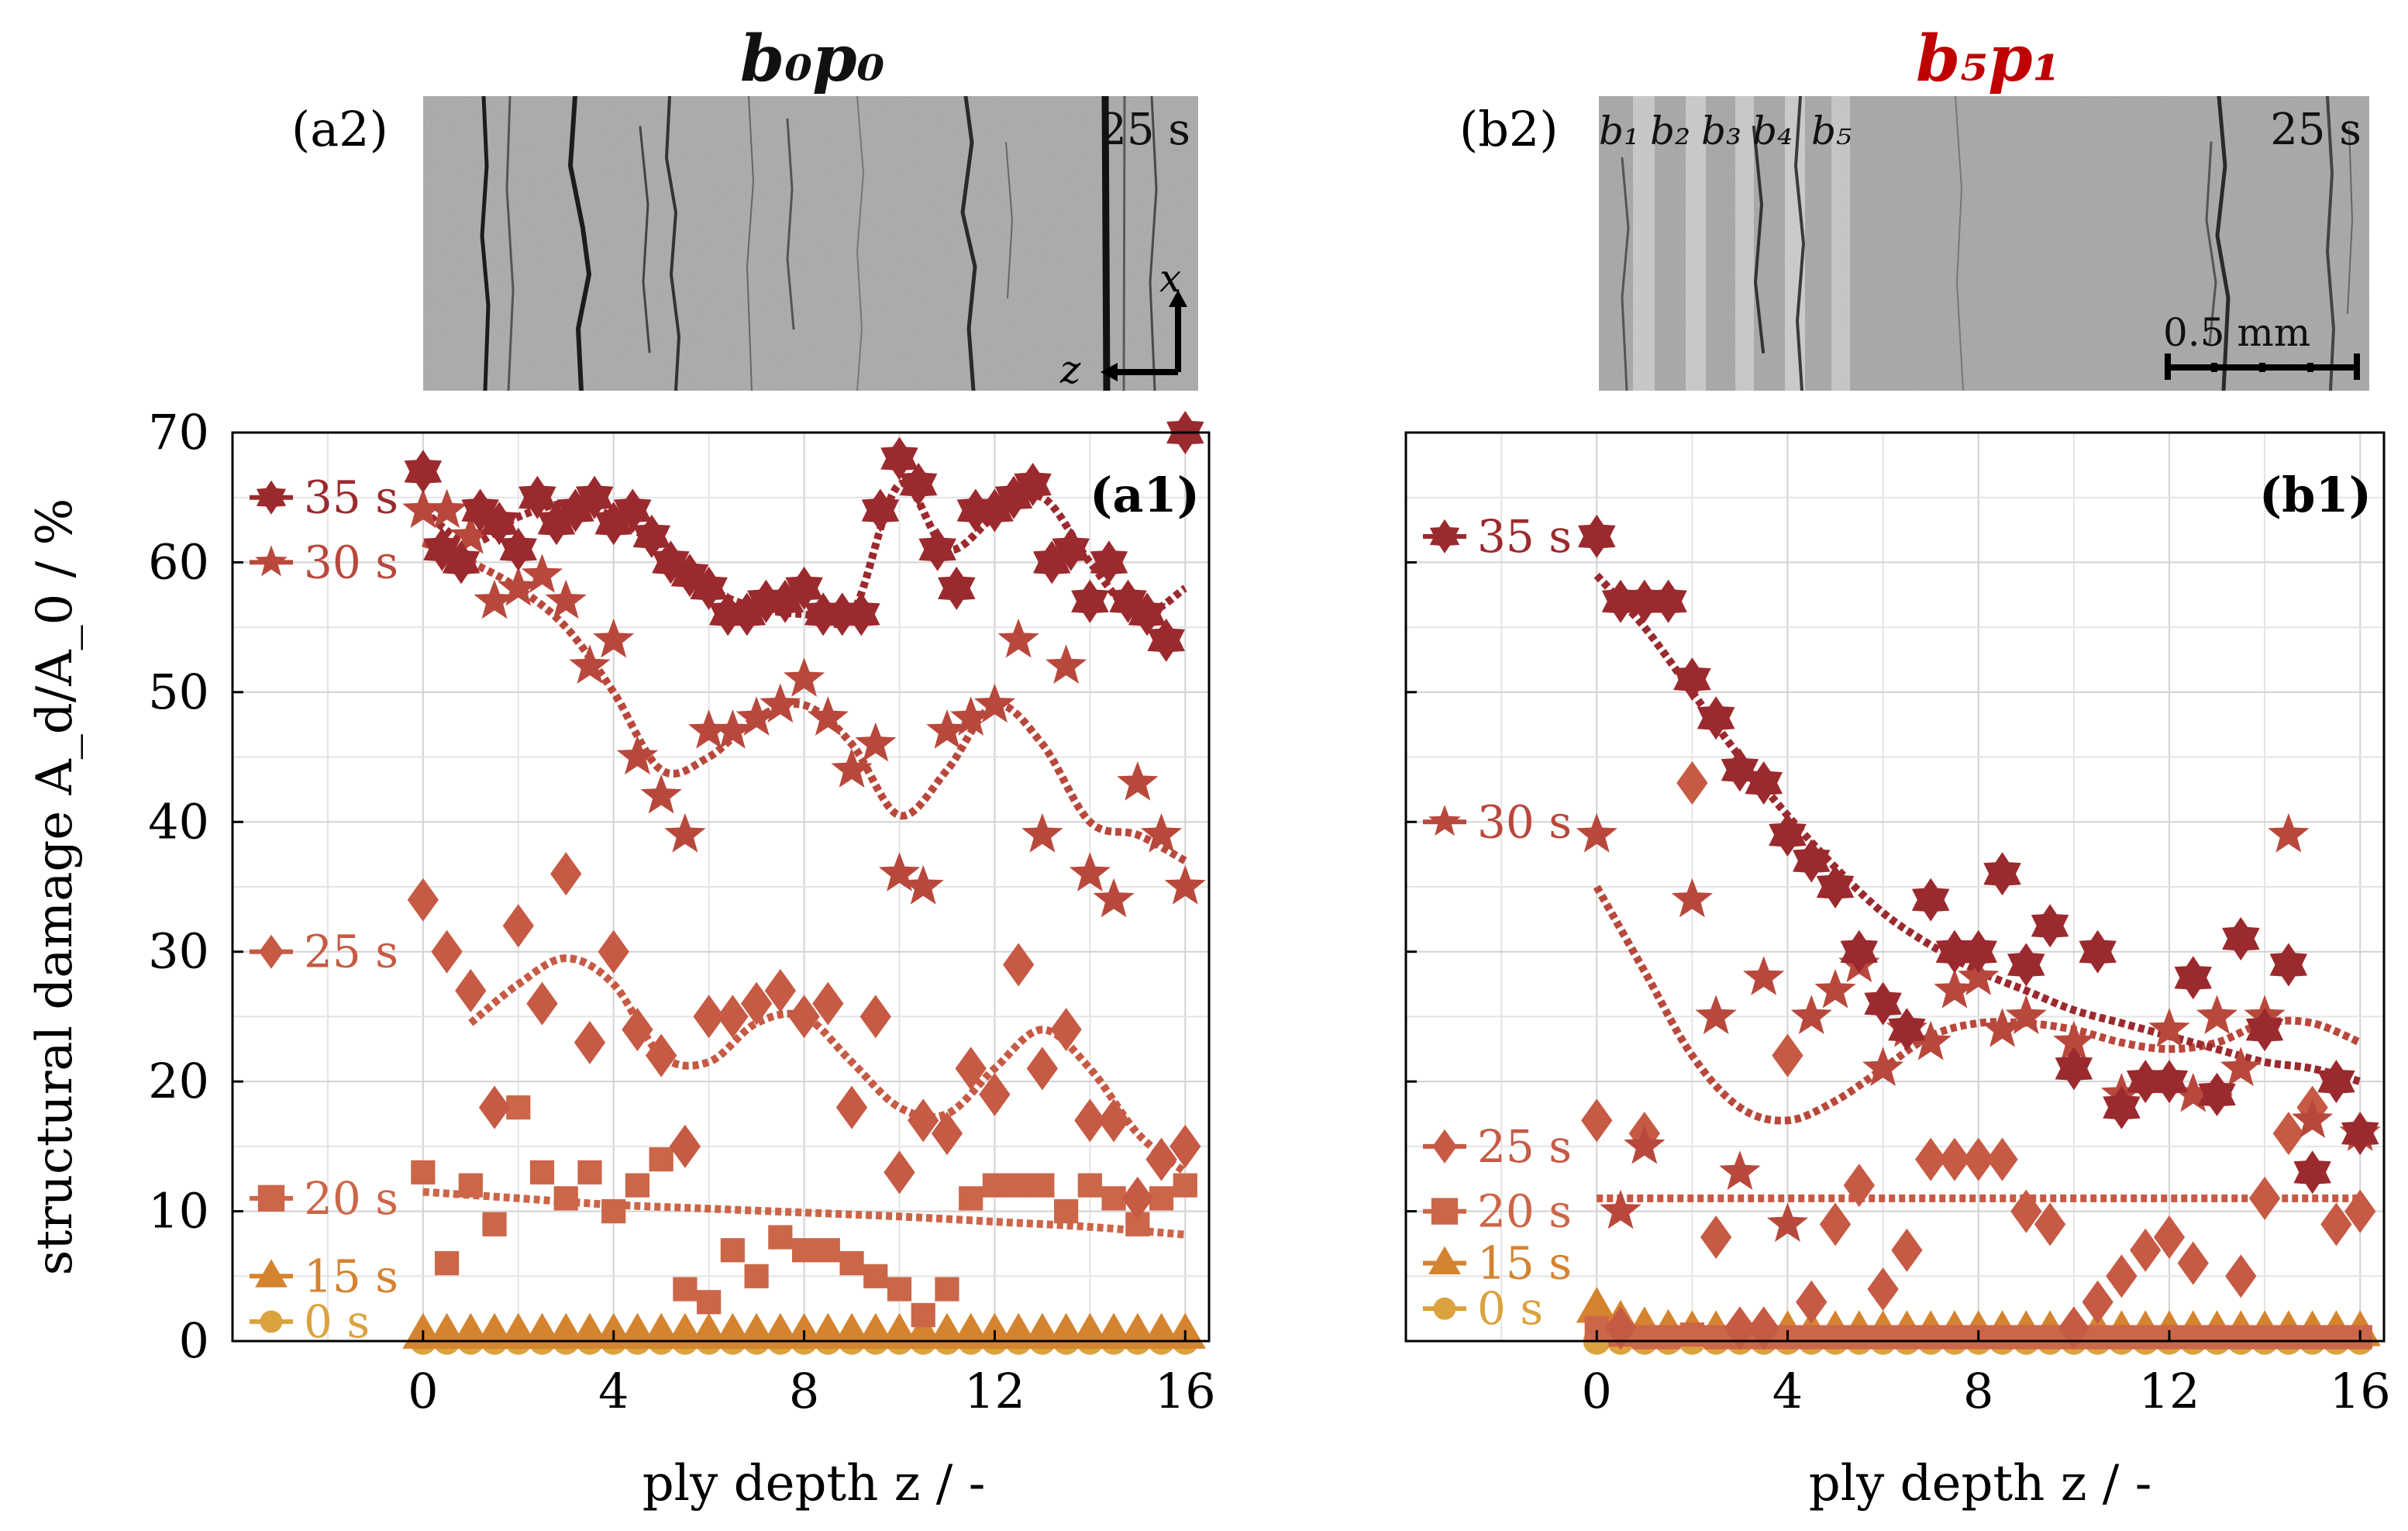 This screenshot has height=1531, width=2408. Describe the element at coordinates (1978, 854) in the screenshot. I see `series-35s` at that location.